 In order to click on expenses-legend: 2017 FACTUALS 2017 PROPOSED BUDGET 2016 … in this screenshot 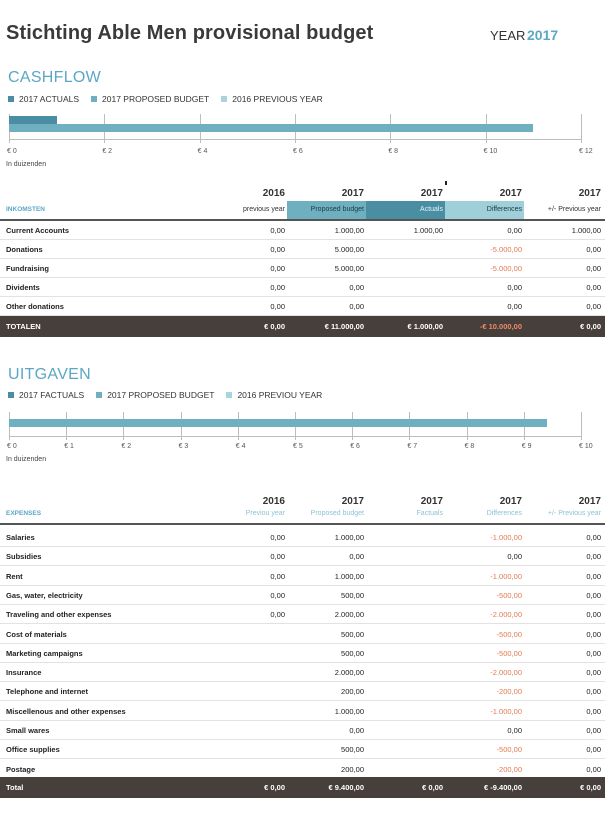, I will do `click(171, 395)`.